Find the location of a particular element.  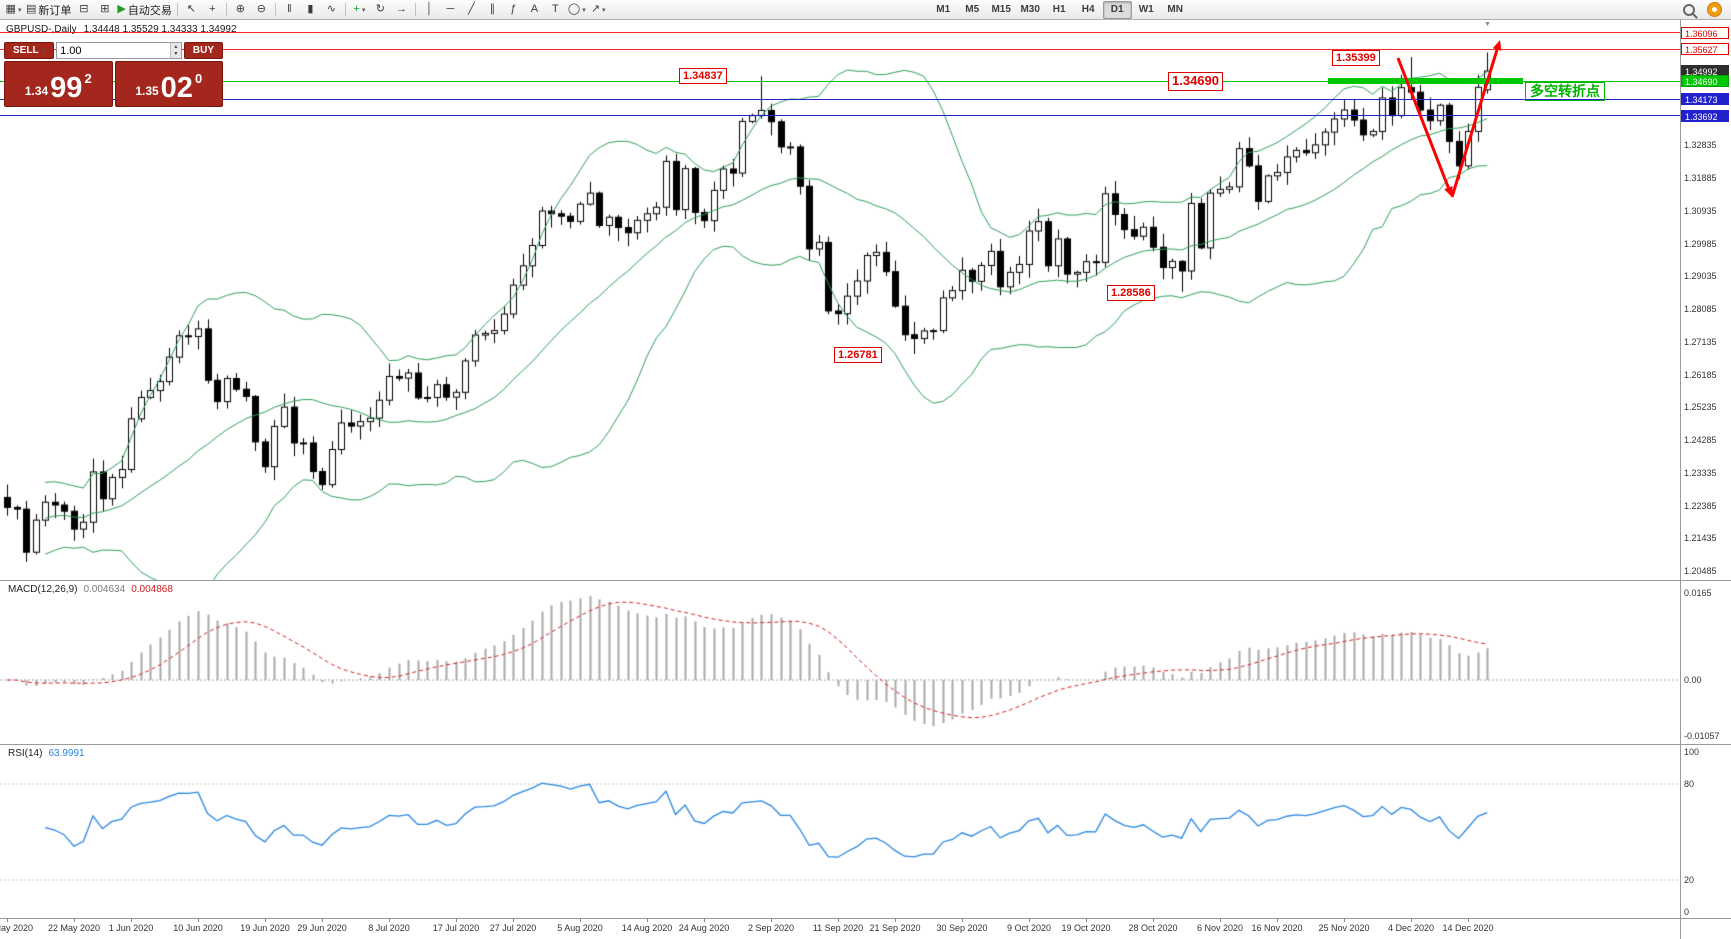

label-button: T is located at coordinates (555, 10).